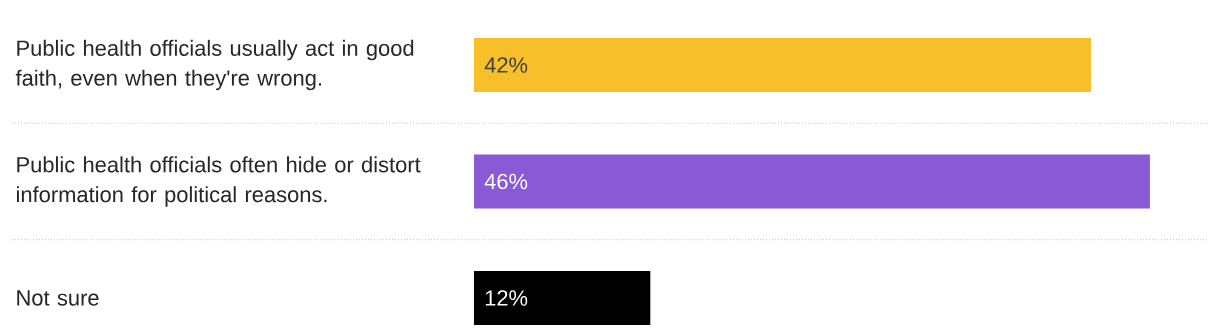  What do you see at coordinates (506, 181) in the screenshot?
I see `data-label: 46%` at bounding box center [506, 181].